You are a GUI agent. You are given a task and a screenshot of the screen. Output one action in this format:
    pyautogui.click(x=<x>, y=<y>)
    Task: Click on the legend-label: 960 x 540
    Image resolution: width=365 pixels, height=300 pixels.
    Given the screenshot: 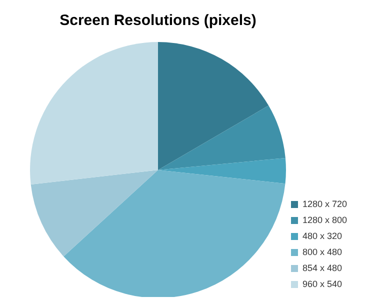 What is the action you would take?
    pyautogui.click(x=322, y=284)
    